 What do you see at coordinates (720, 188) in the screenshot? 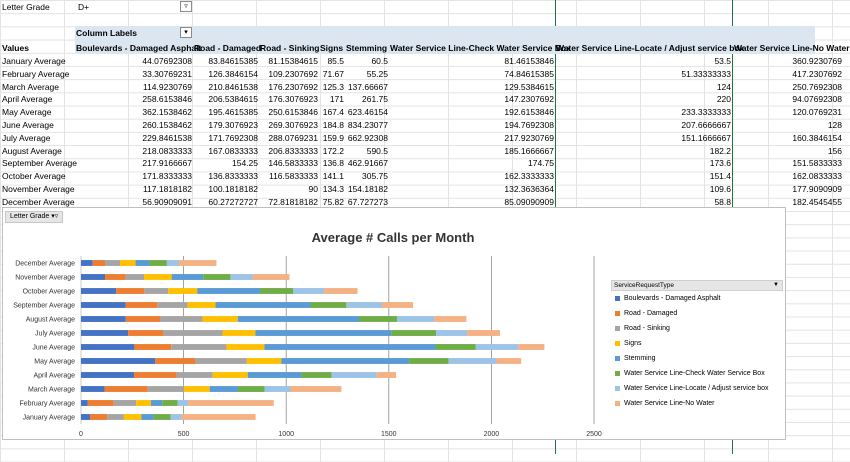
I see `table-cell: 109.6` at bounding box center [720, 188].